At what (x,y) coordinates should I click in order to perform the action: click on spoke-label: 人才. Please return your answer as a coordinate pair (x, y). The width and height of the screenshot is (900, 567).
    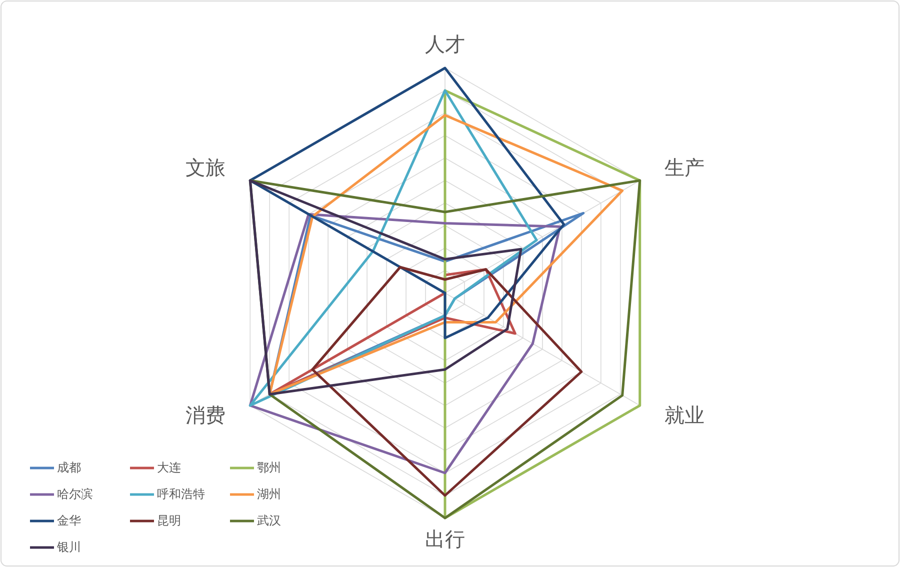
    Looking at the image, I should click on (445, 44).